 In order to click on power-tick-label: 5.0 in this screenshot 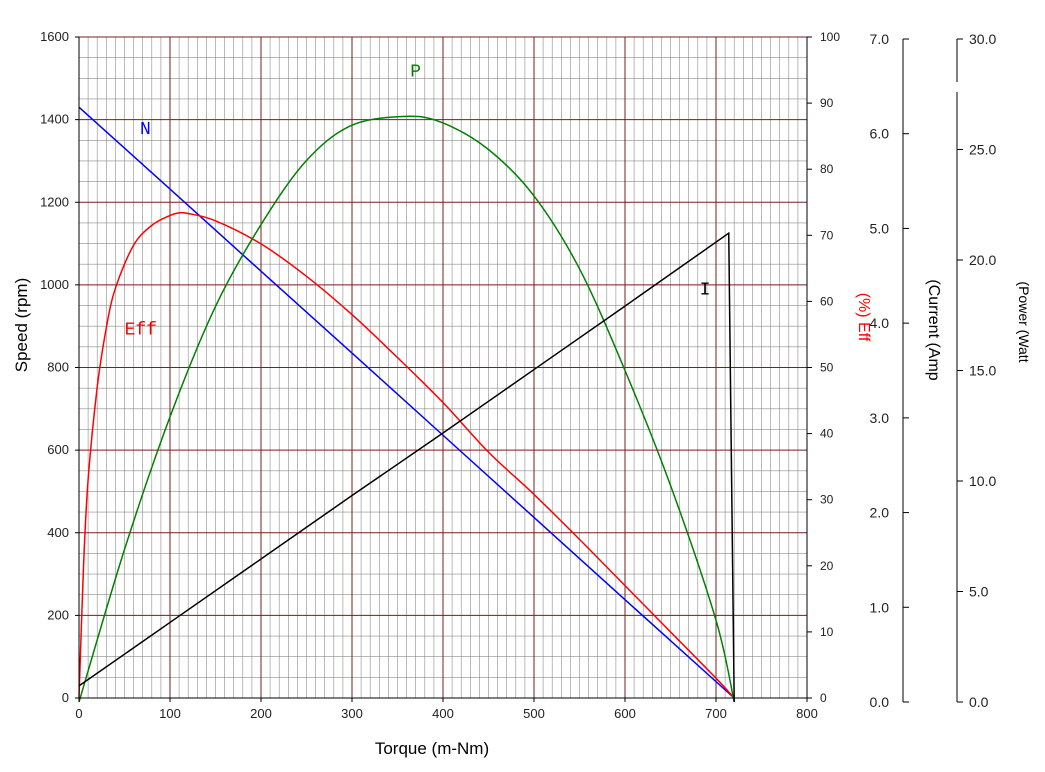, I will do `click(979, 592)`.